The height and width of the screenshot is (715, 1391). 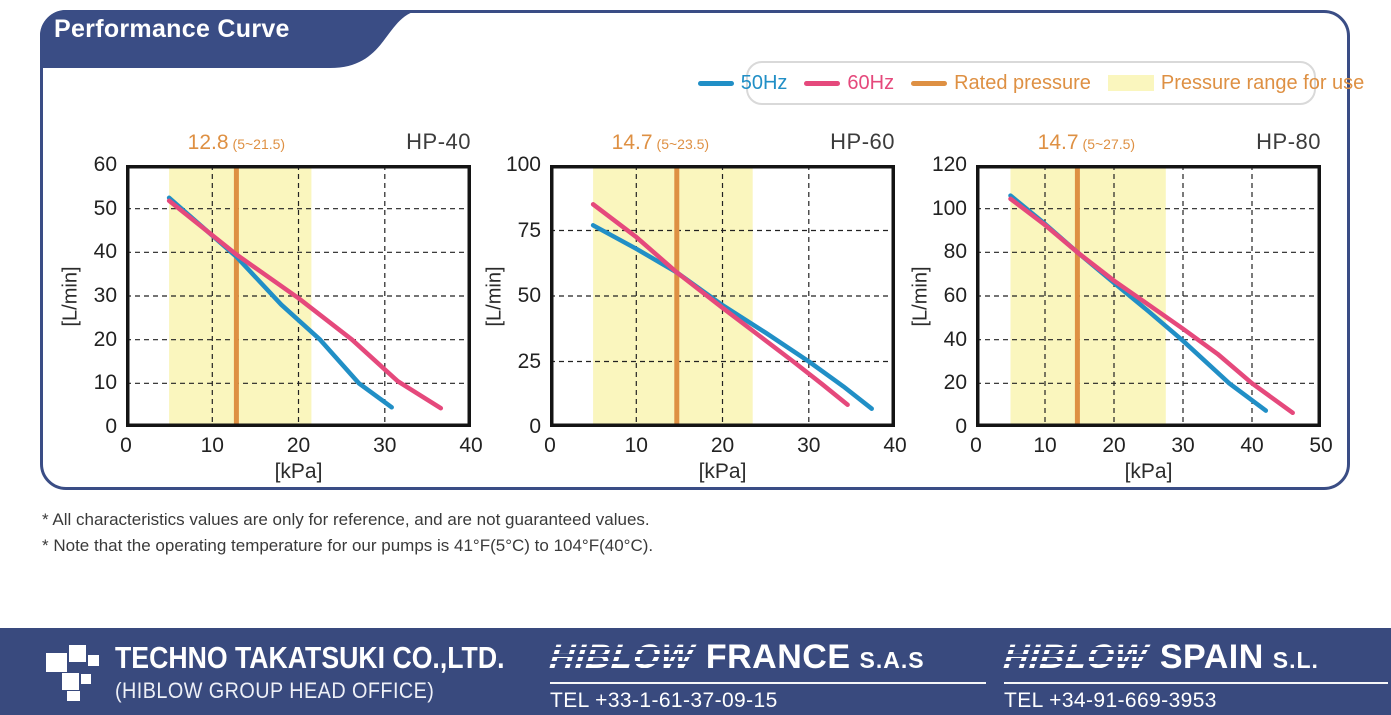 I want to click on legend-label-60hz: 60Hz, so click(x=871, y=82).